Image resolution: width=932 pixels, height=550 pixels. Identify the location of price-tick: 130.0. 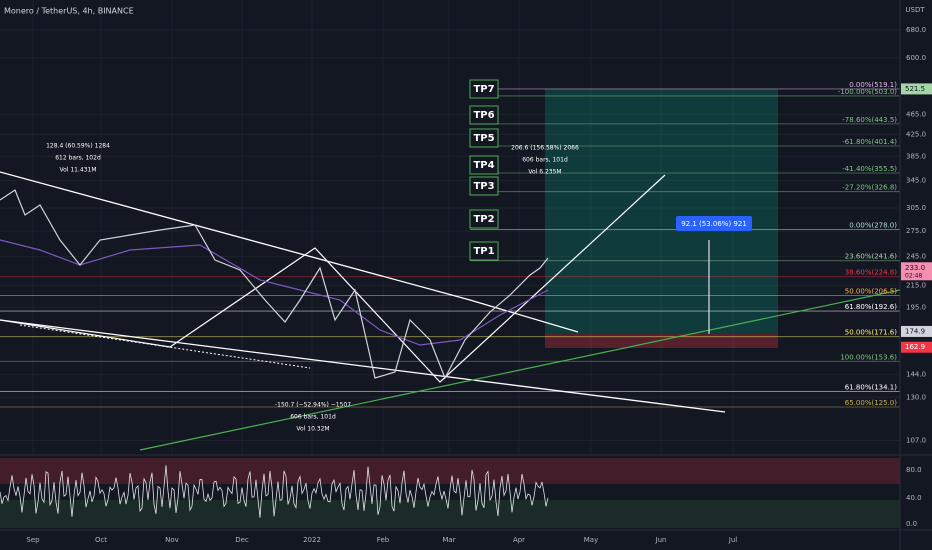
(916, 397).